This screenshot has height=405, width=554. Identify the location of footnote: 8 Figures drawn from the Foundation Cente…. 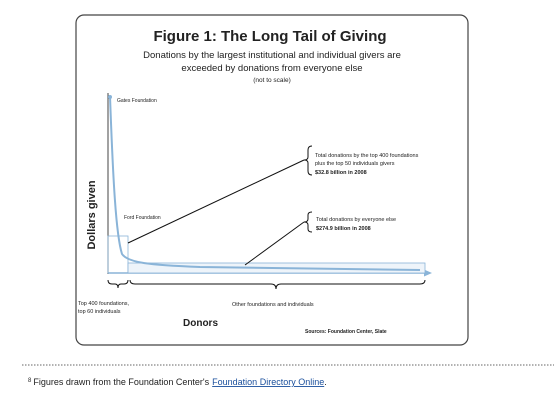
(177, 382).